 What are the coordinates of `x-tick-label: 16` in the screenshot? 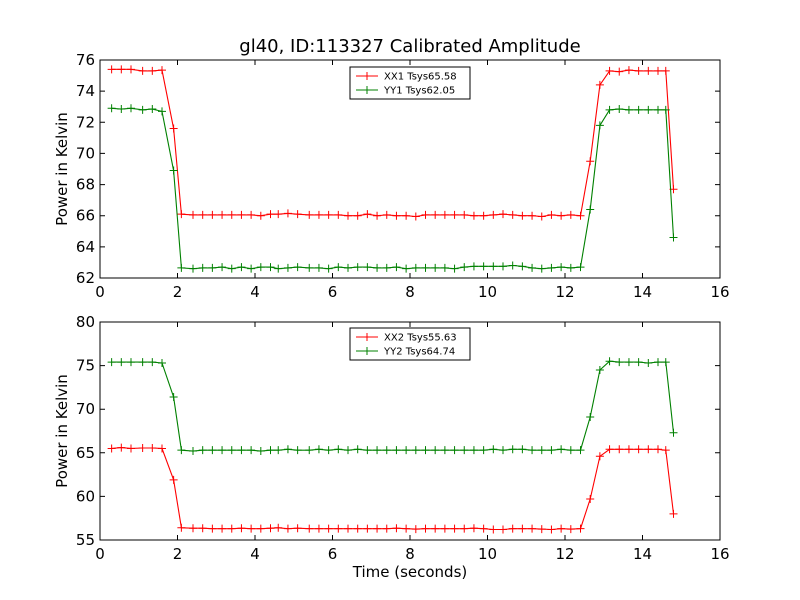 It's located at (719, 292).